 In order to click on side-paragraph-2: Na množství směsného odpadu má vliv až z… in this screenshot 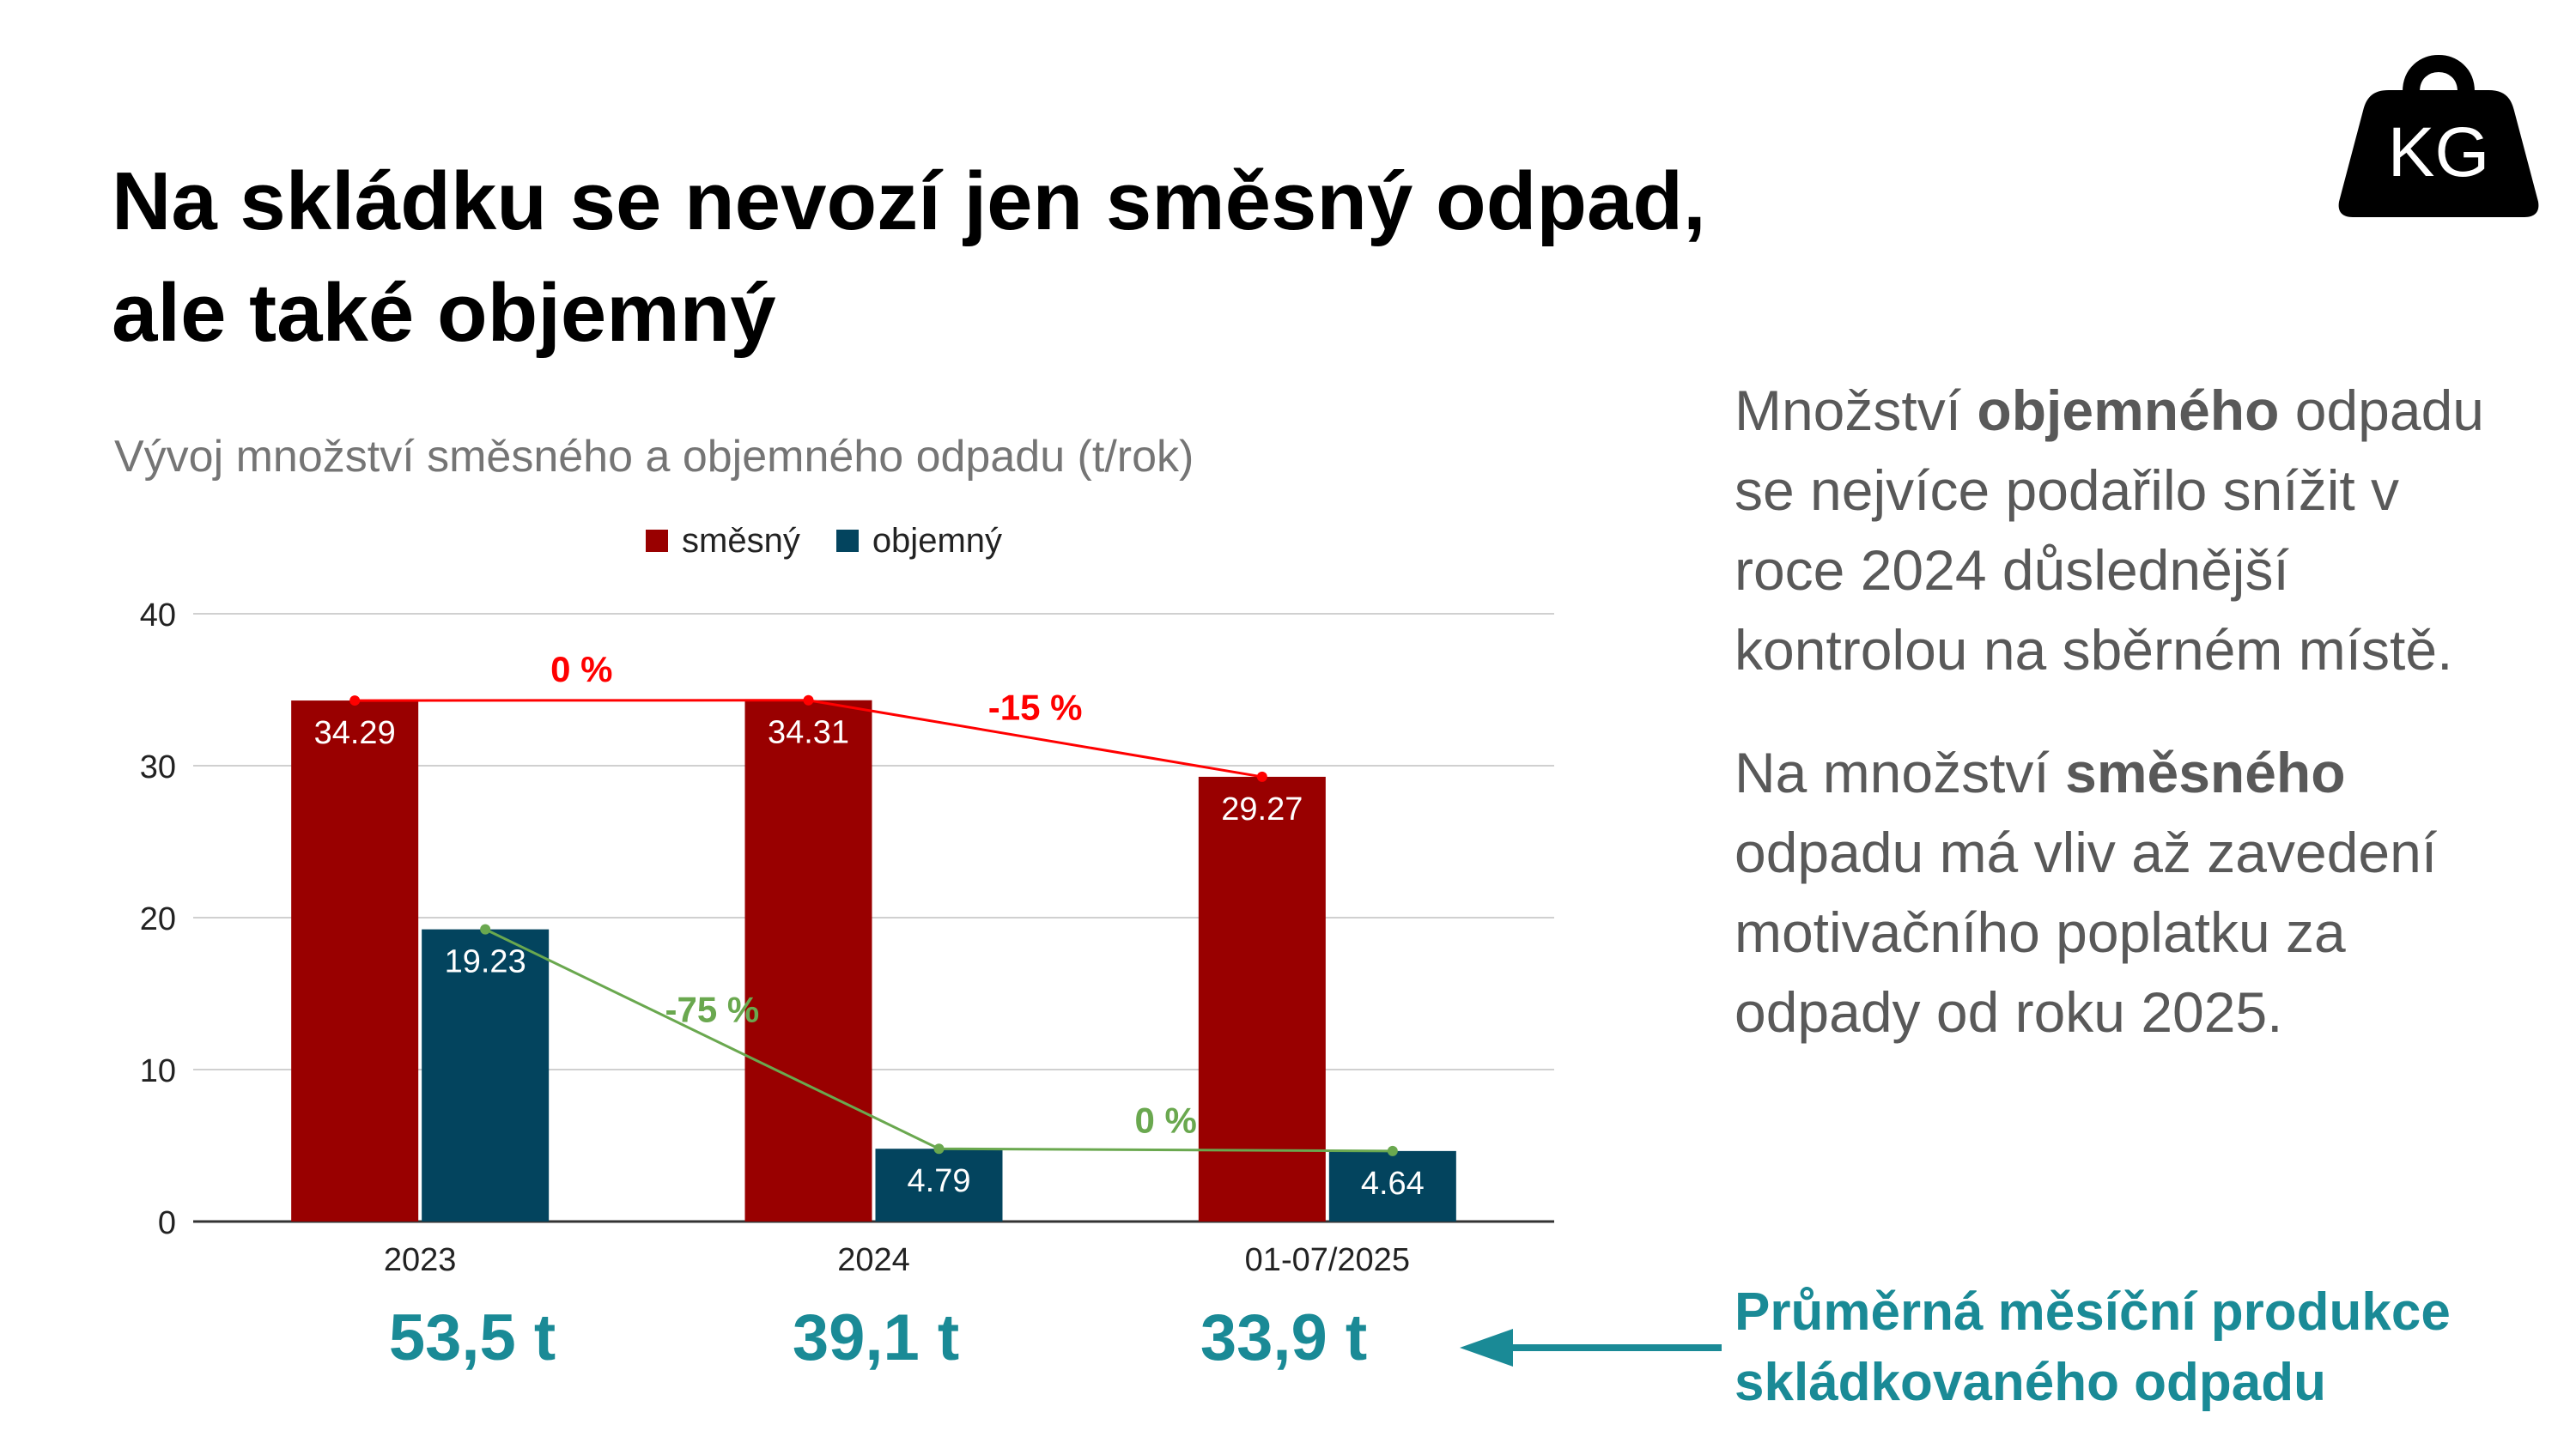, I will do `click(2129, 892)`.